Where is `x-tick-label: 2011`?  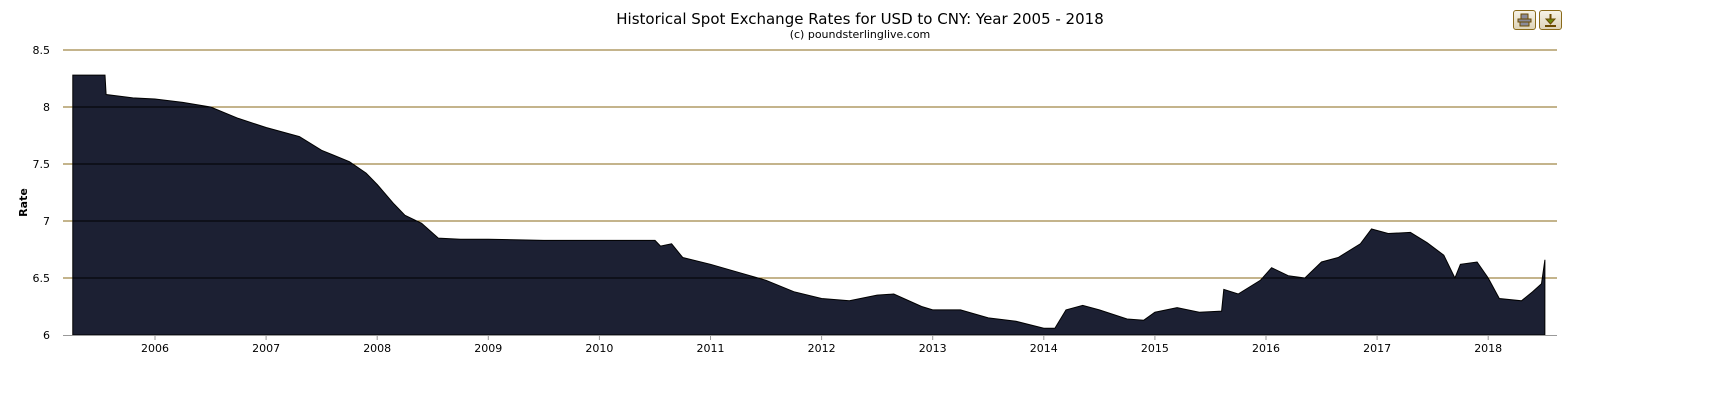 x-tick-label: 2011 is located at coordinates (711, 348).